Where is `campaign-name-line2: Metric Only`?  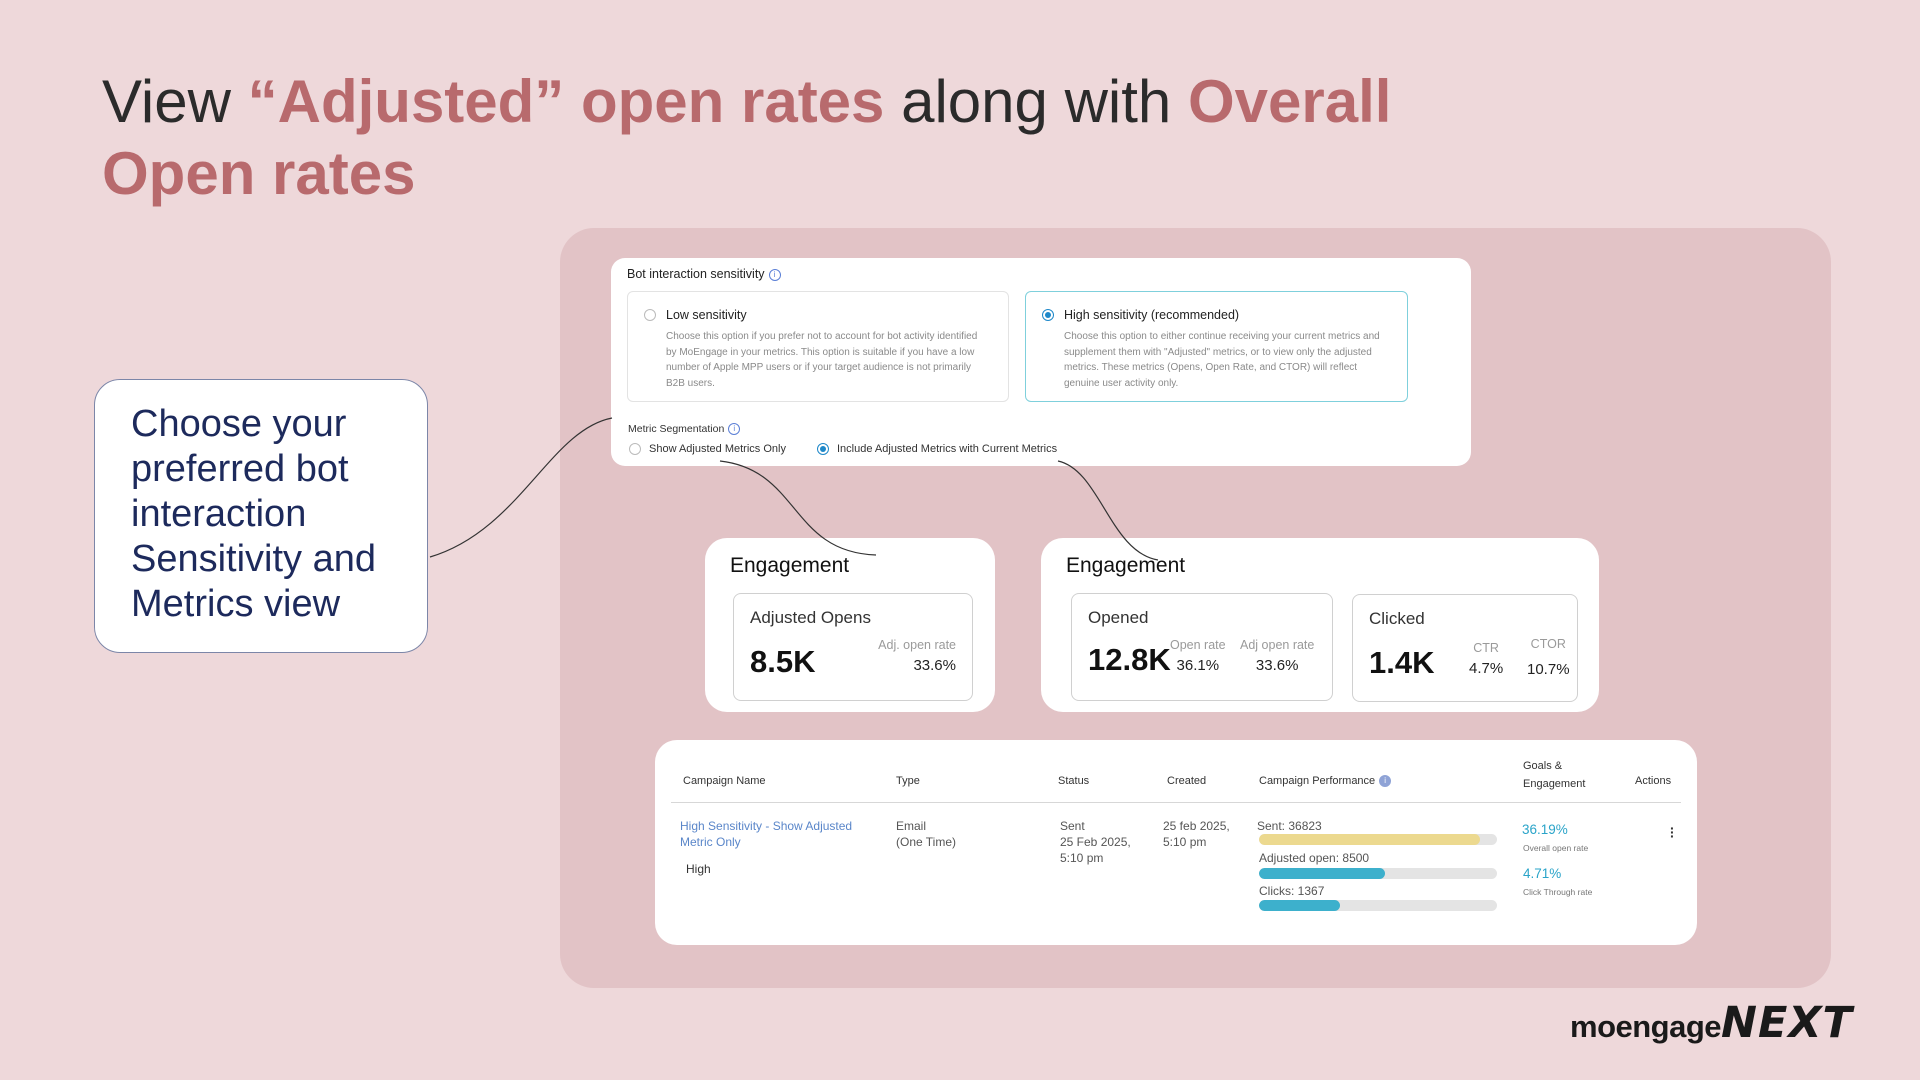 campaign-name-line2: Metric Only is located at coordinates (710, 842).